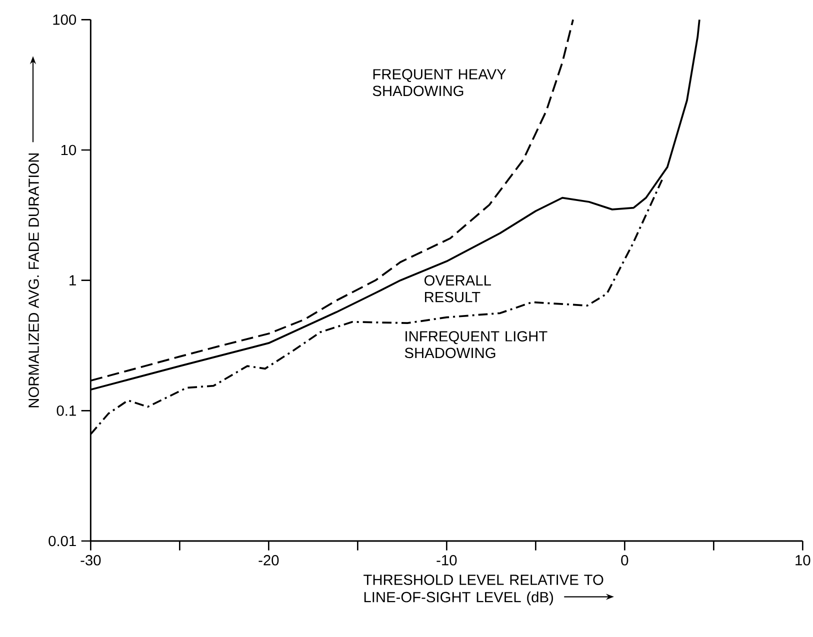 The height and width of the screenshot is (637, 813). Describe the element at coordinates (90, 560) in the screenshot. I see `x-tick-label: -30` at that location.